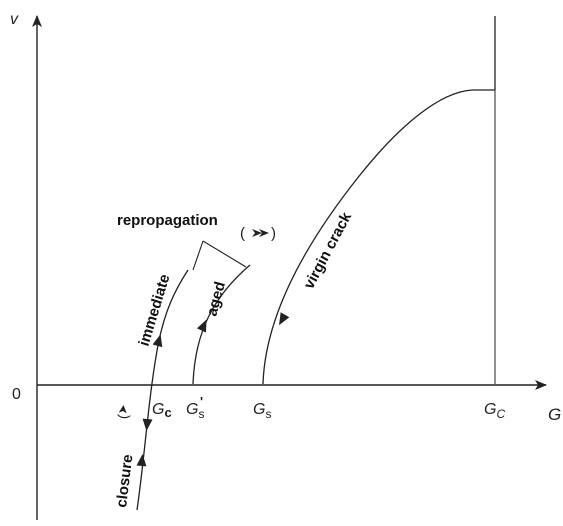 This screenshot has height=526, width=563. I want to click on immediate-curve, so click(162, 390).